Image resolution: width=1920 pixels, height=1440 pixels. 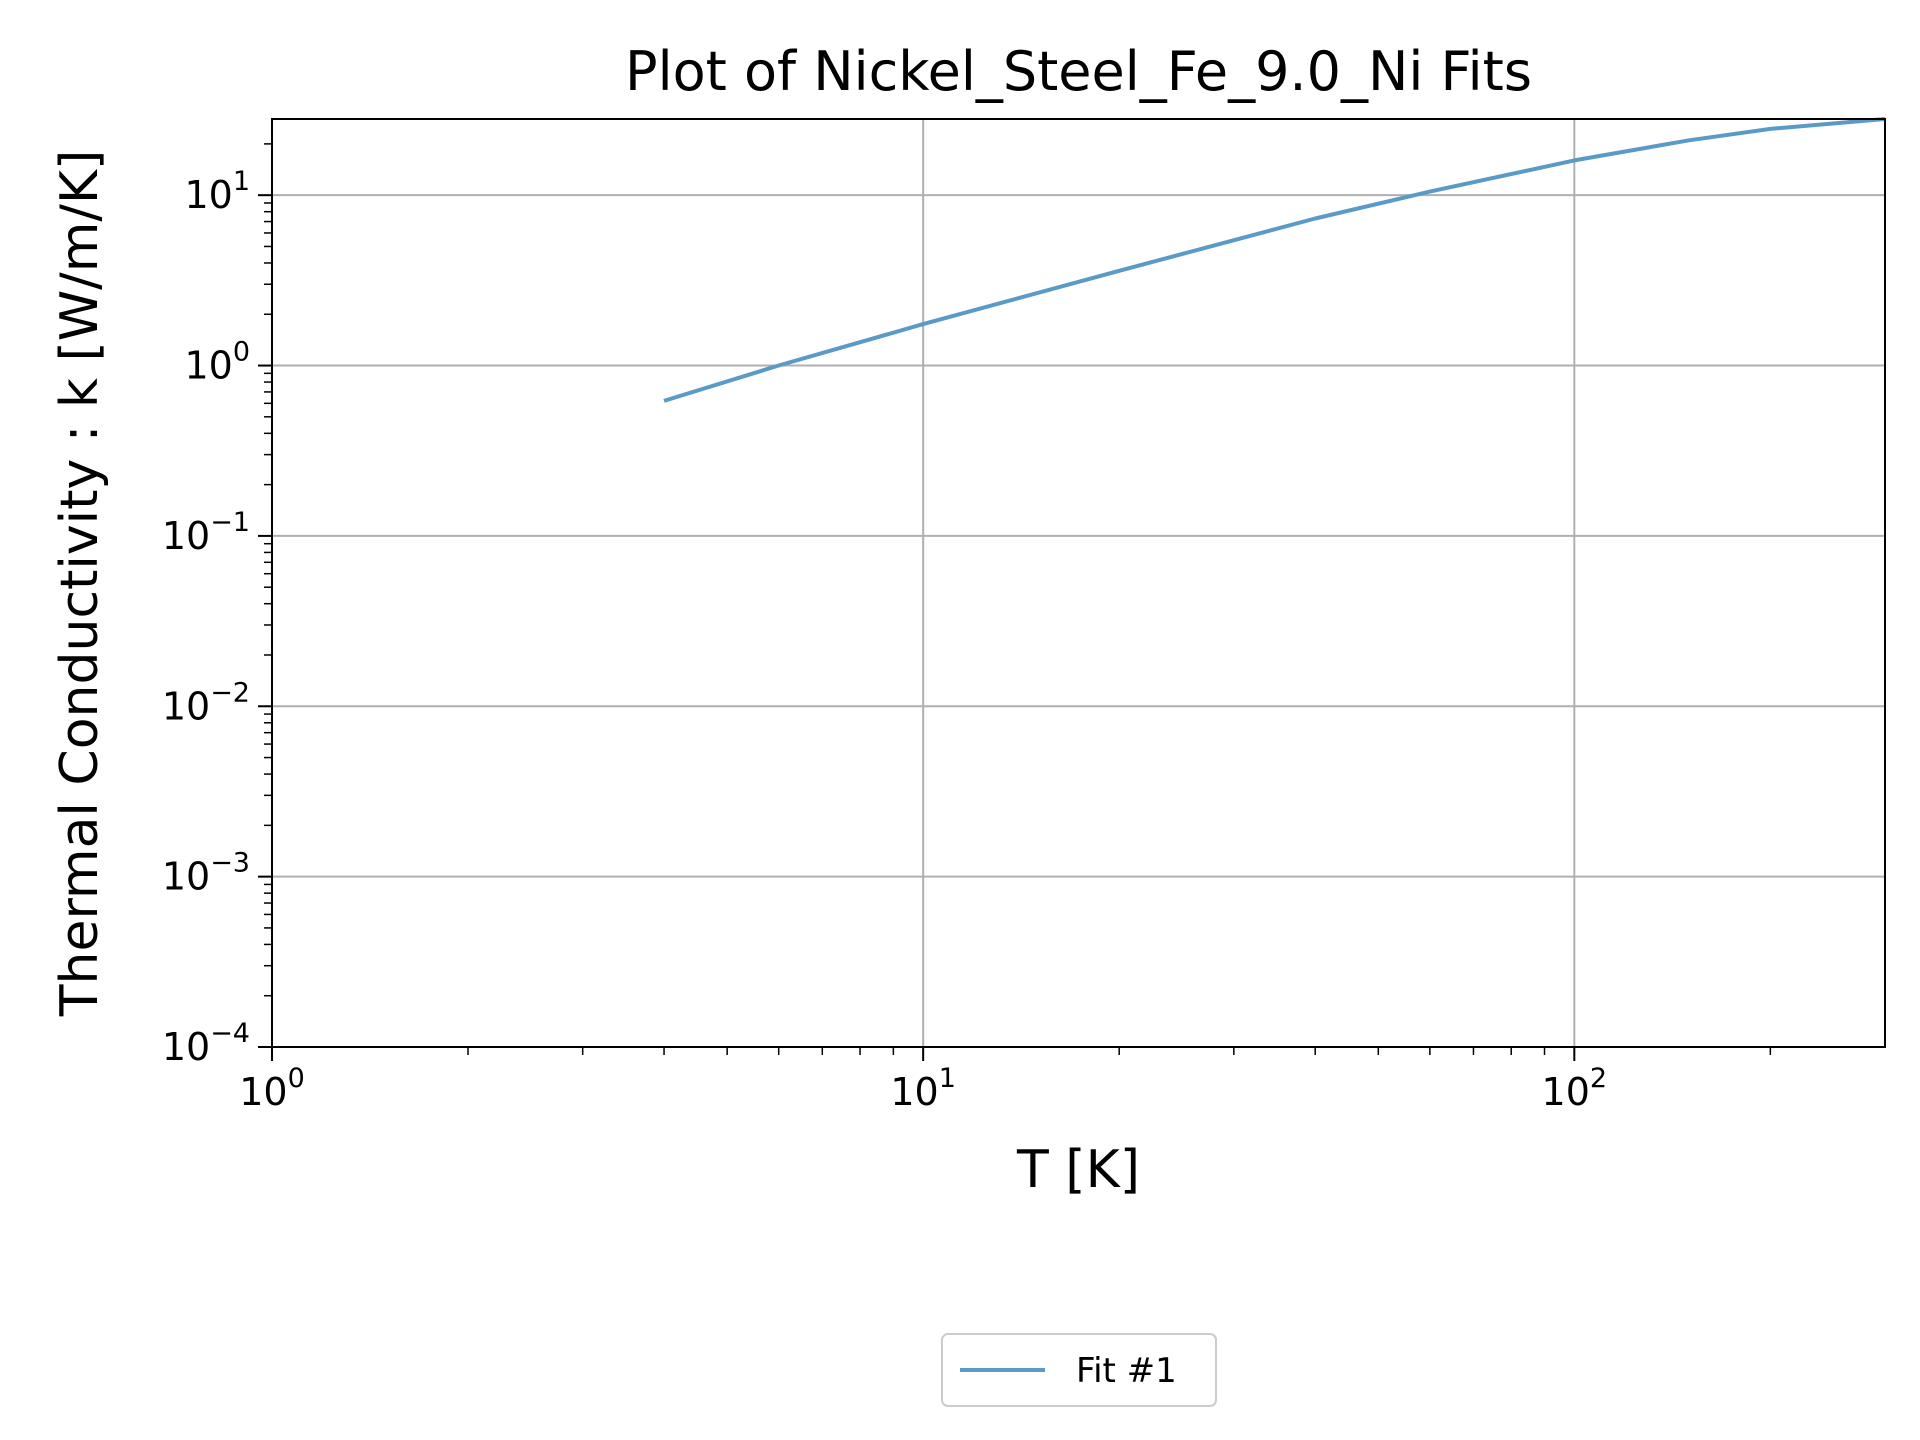 I want to click on y-tick-label: 10⁰, so click(x=217, y=362).